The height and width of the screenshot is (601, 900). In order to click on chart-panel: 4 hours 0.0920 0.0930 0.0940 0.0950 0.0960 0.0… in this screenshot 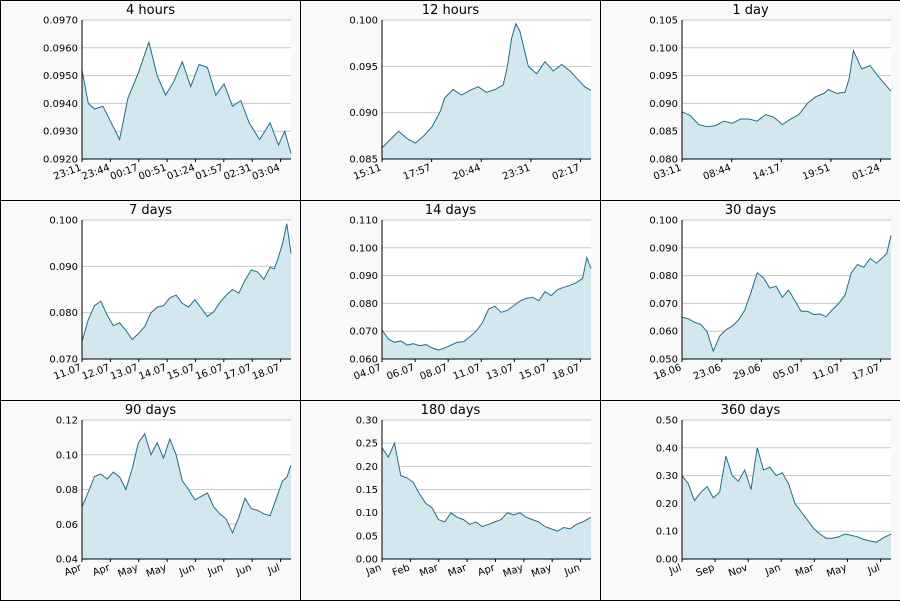, I will do `click(150, 100)`.